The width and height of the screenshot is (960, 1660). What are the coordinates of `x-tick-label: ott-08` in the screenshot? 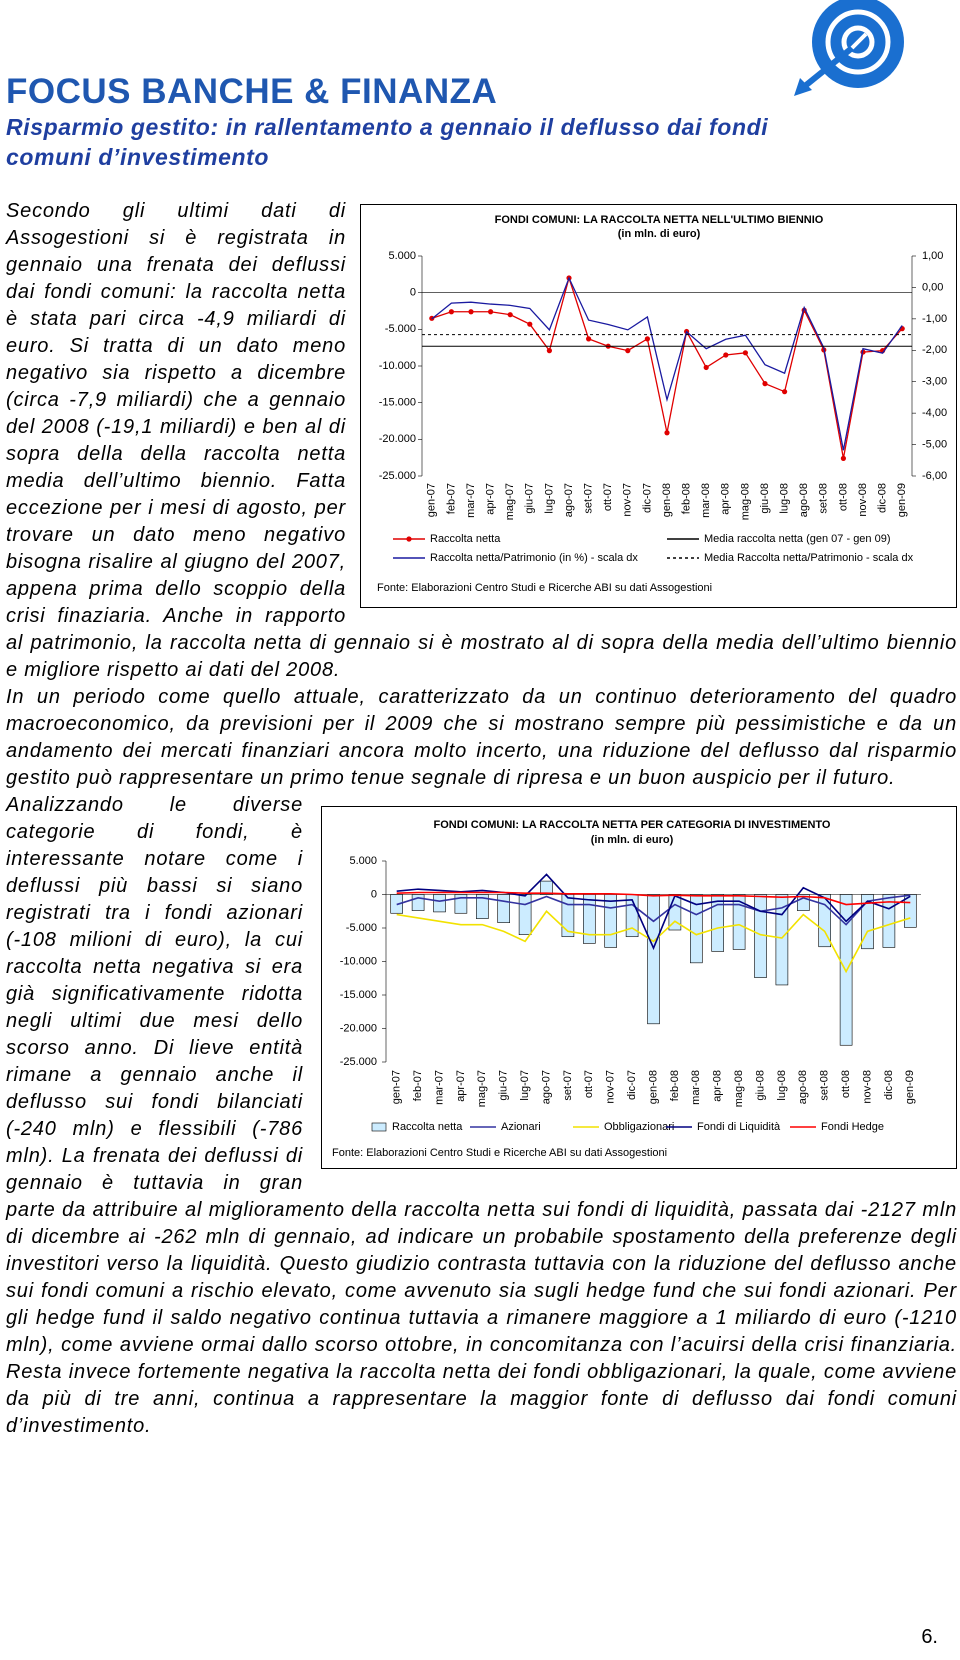 It's located at (846, 1084).